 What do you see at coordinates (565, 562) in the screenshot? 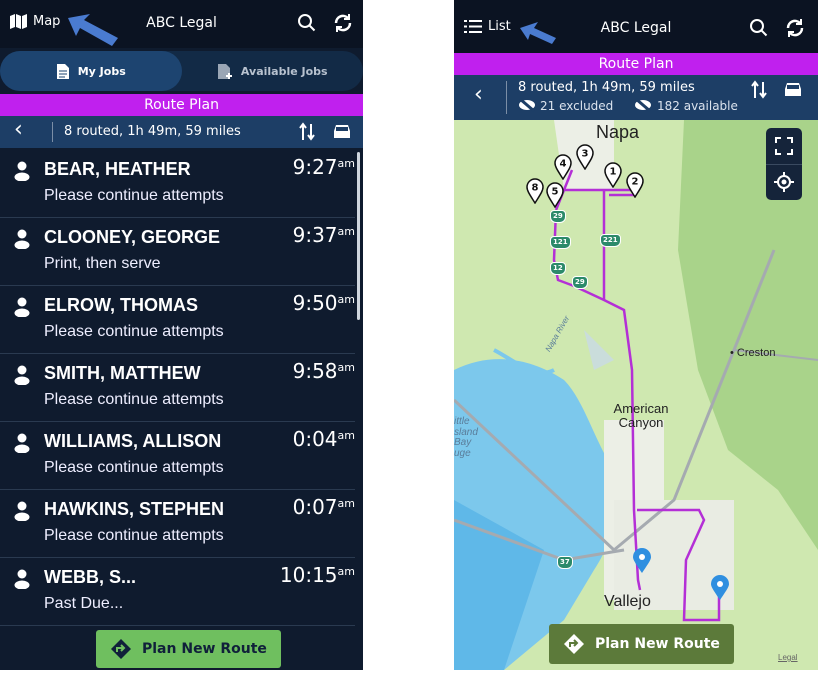
I see `highway-shield-icon: 37` at bounding box center [565, 562].